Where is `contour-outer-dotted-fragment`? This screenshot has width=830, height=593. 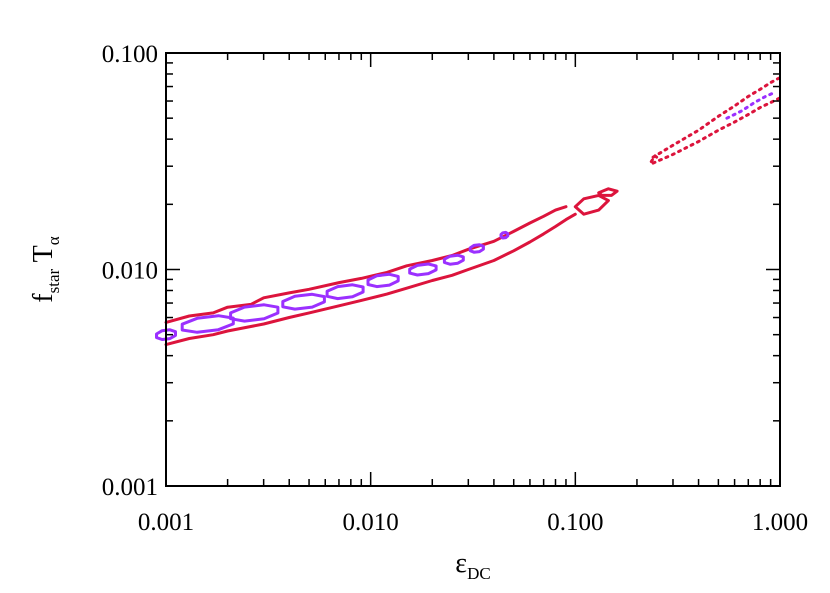 contour-outer-dotted-fragment is located at coordinates (654, 159).